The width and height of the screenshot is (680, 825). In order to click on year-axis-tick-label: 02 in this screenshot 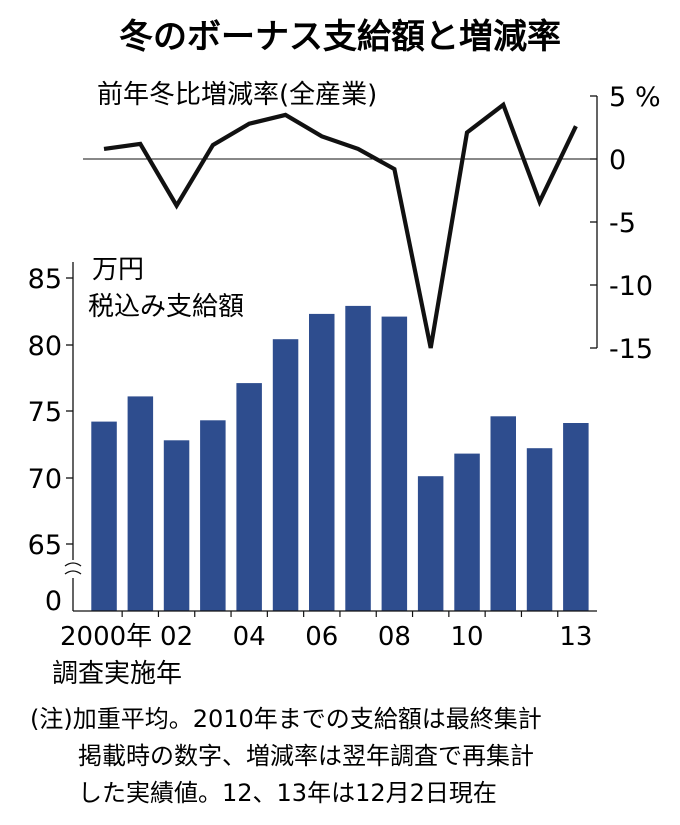, I will do `click(176, 637)`.